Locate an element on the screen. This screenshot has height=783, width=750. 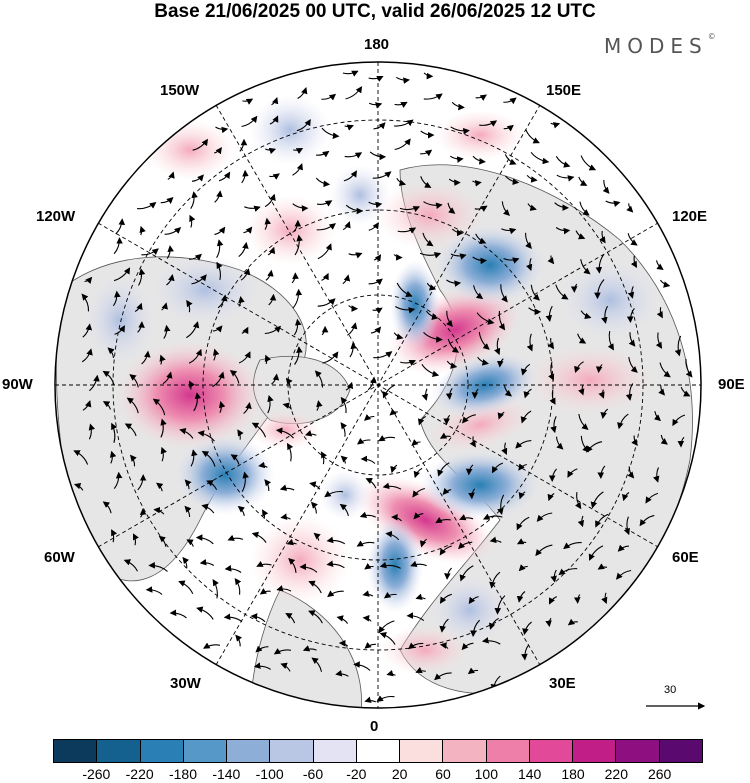
vector-scale-label: 30 is located at coordinates (670, 690).